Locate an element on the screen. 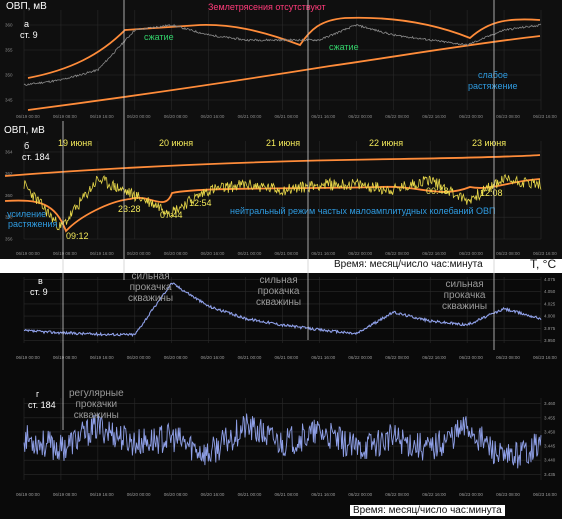 Image resolution: width=562 pixels, height=519 pixels. time-axis-label-bottom: Время: месяц/число час:минута is located at coordinates (427, 510).